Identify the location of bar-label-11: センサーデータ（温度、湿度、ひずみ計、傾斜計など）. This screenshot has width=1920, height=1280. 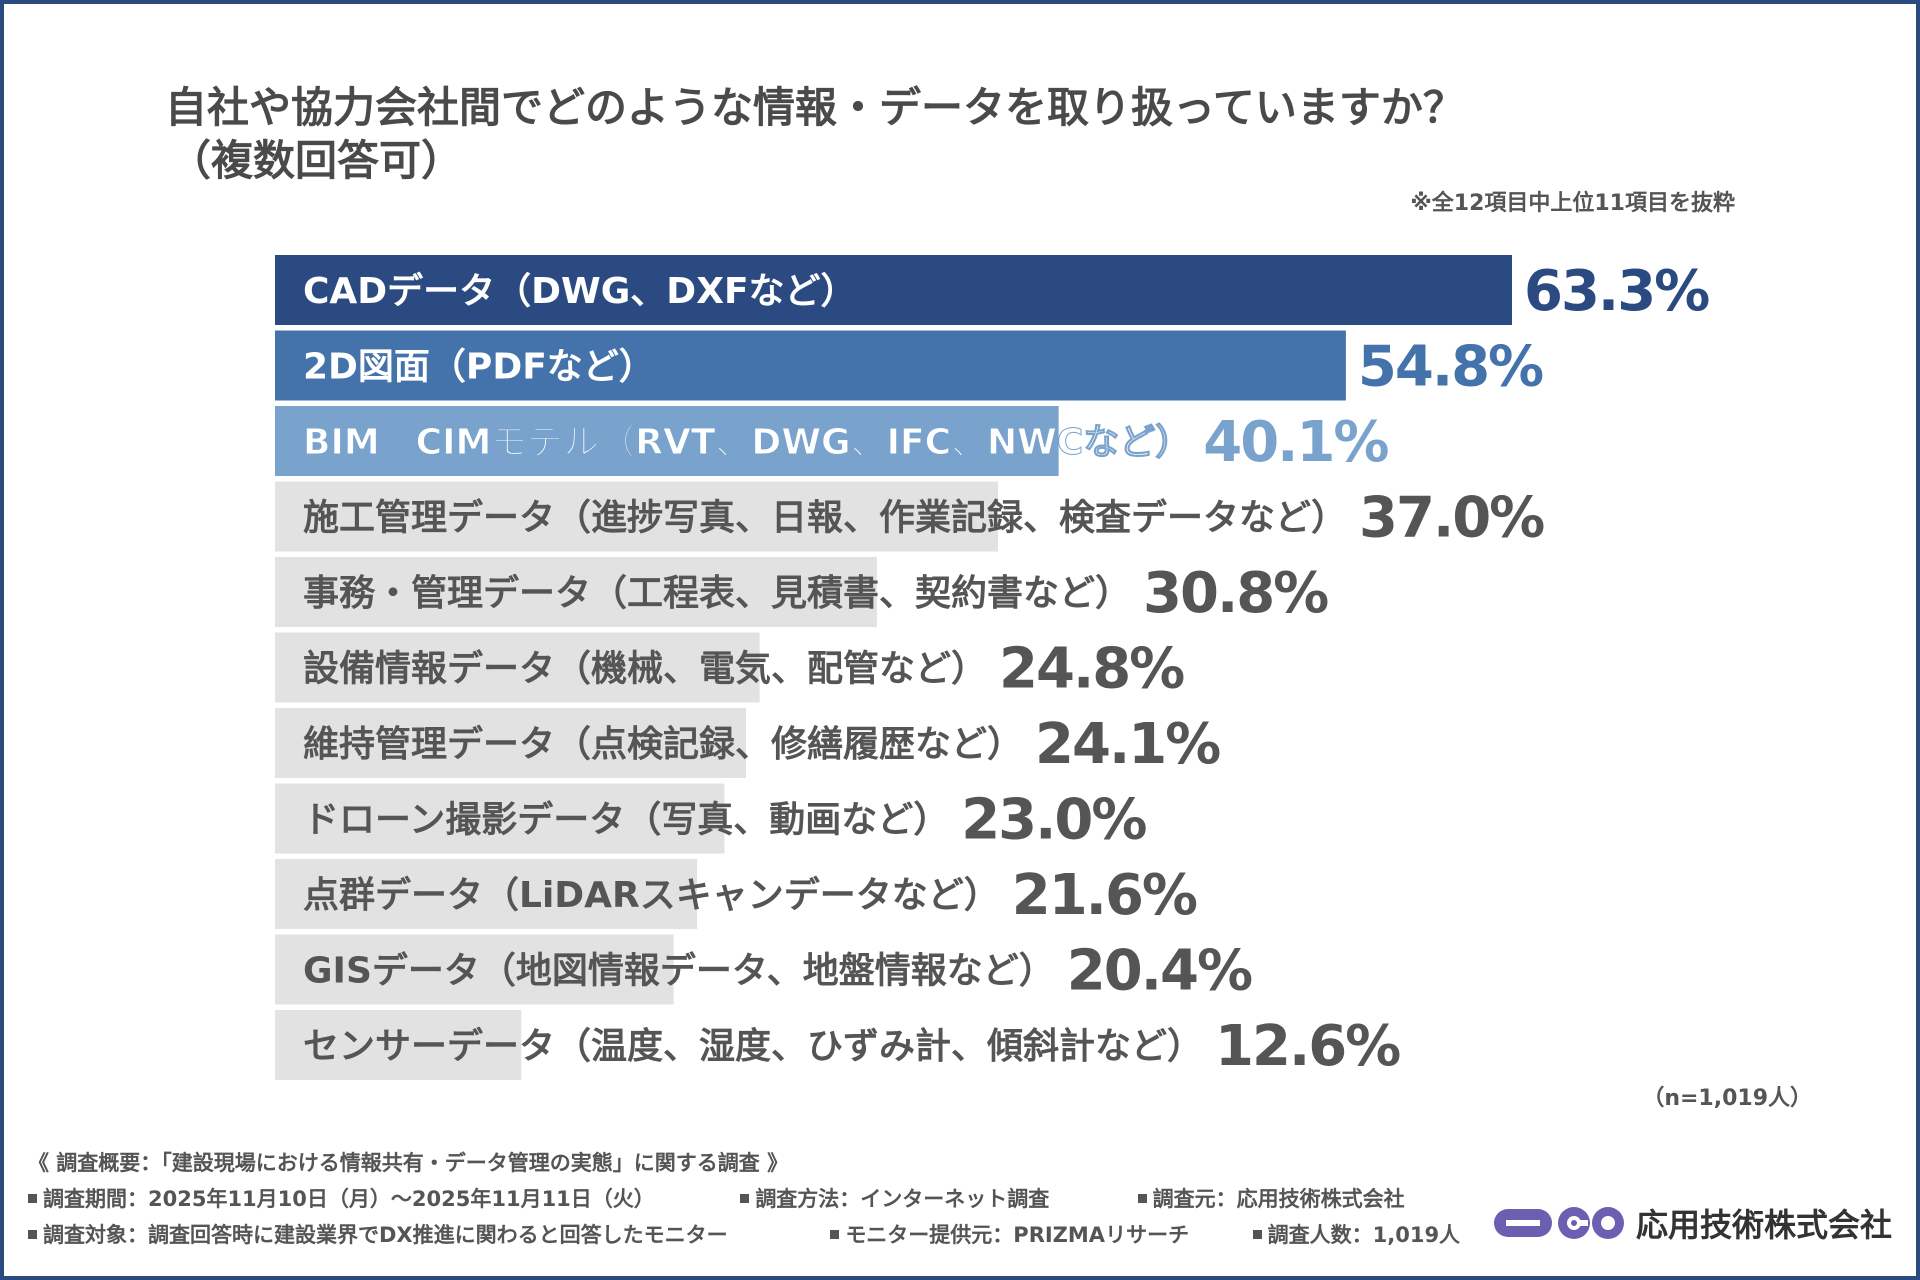
(753, 1046).